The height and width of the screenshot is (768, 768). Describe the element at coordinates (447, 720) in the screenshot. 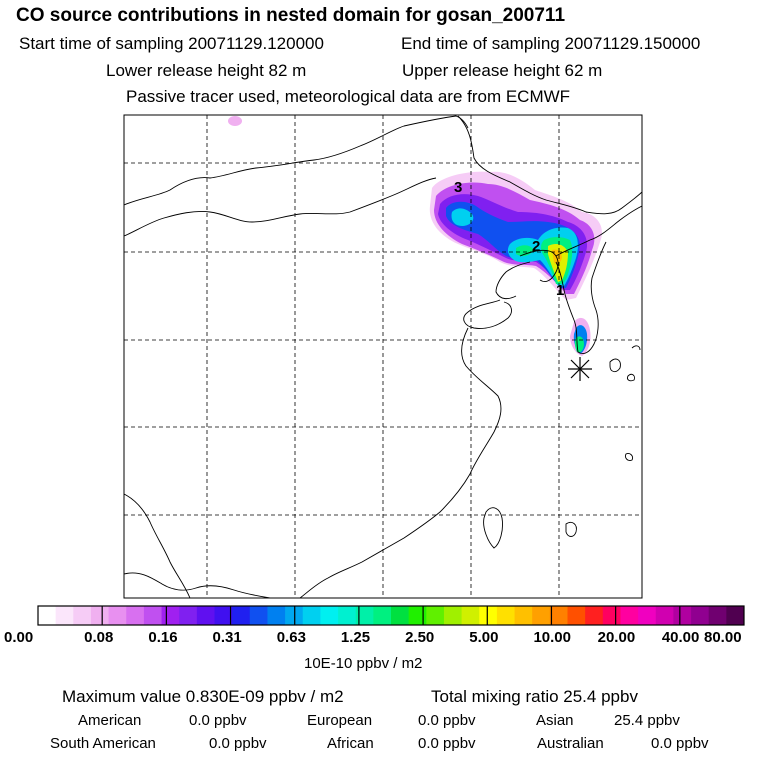

I see `region-european-value: 0.0 ppbv` at that location.